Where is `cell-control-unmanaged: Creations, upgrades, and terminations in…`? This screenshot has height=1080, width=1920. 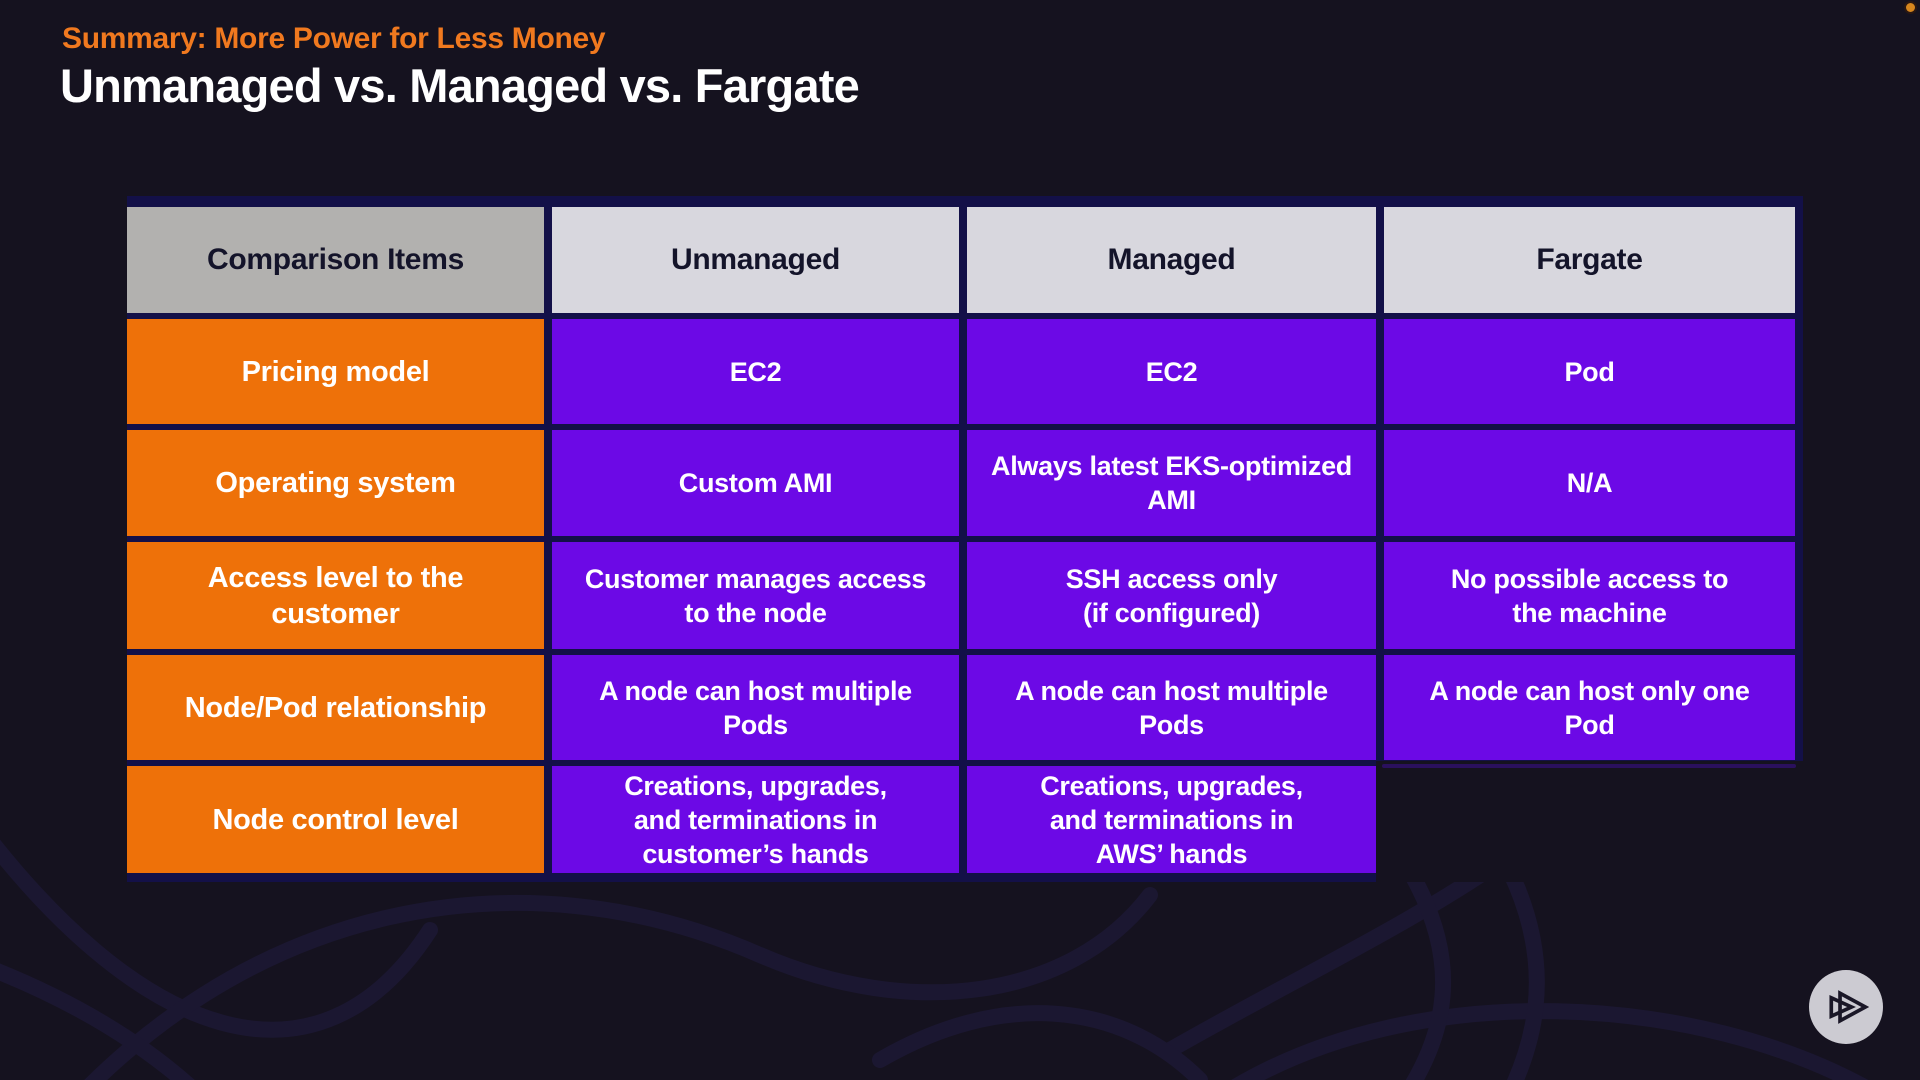 cell-control-unmanaged: Creations, upgrades, and terminations in… is located at coordinates (755, 819).